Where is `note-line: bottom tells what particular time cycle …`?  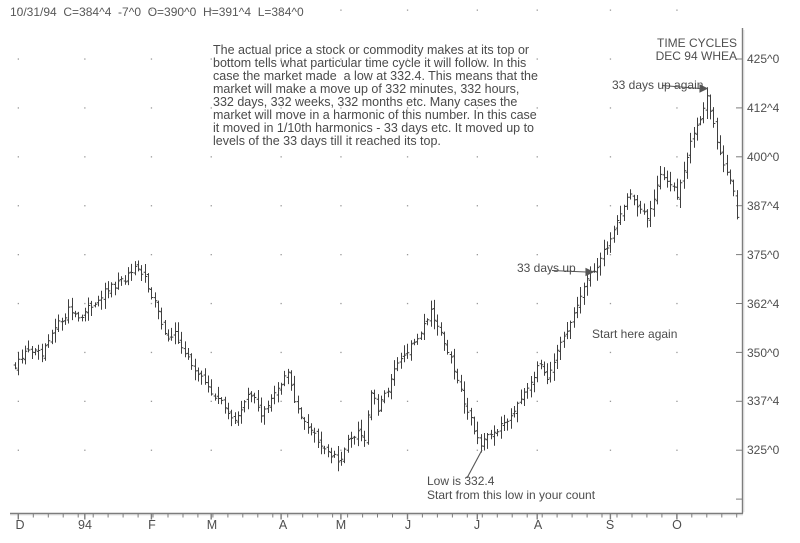 note-line: bottom tells what particular time cycle … is located at coordinates (370, 63).